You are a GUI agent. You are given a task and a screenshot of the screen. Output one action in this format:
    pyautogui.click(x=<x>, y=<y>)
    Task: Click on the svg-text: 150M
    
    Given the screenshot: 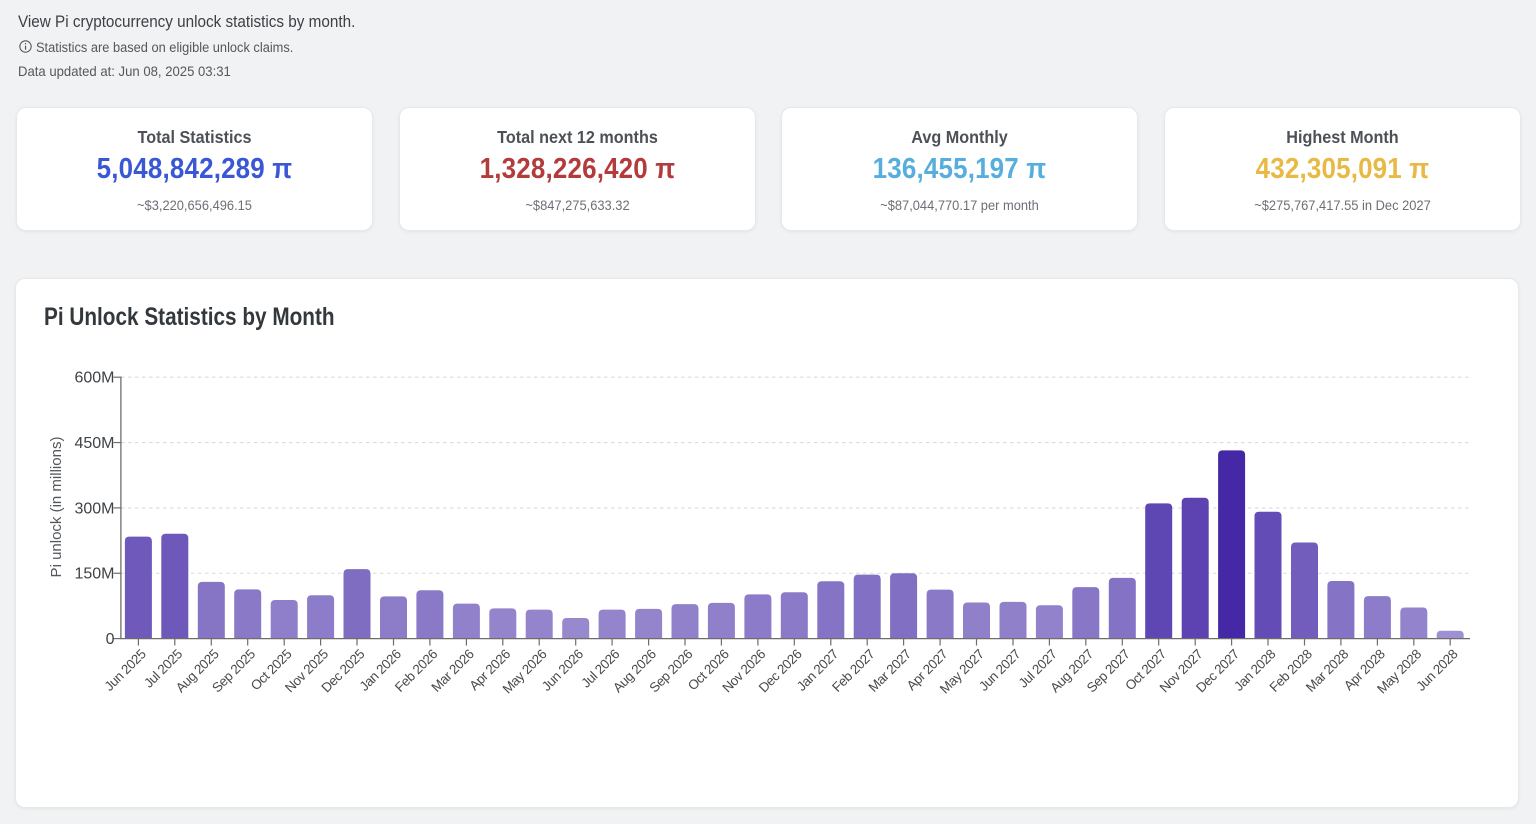 What is the action you would take?
    pyautogui.click(x=94, y=574)
    